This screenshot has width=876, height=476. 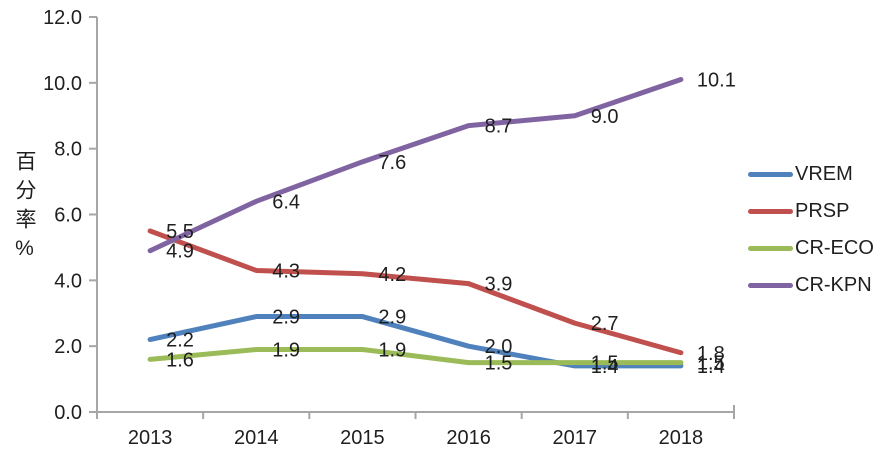 I want to click on series-line-cr-eco, so click(x=415, y=356).